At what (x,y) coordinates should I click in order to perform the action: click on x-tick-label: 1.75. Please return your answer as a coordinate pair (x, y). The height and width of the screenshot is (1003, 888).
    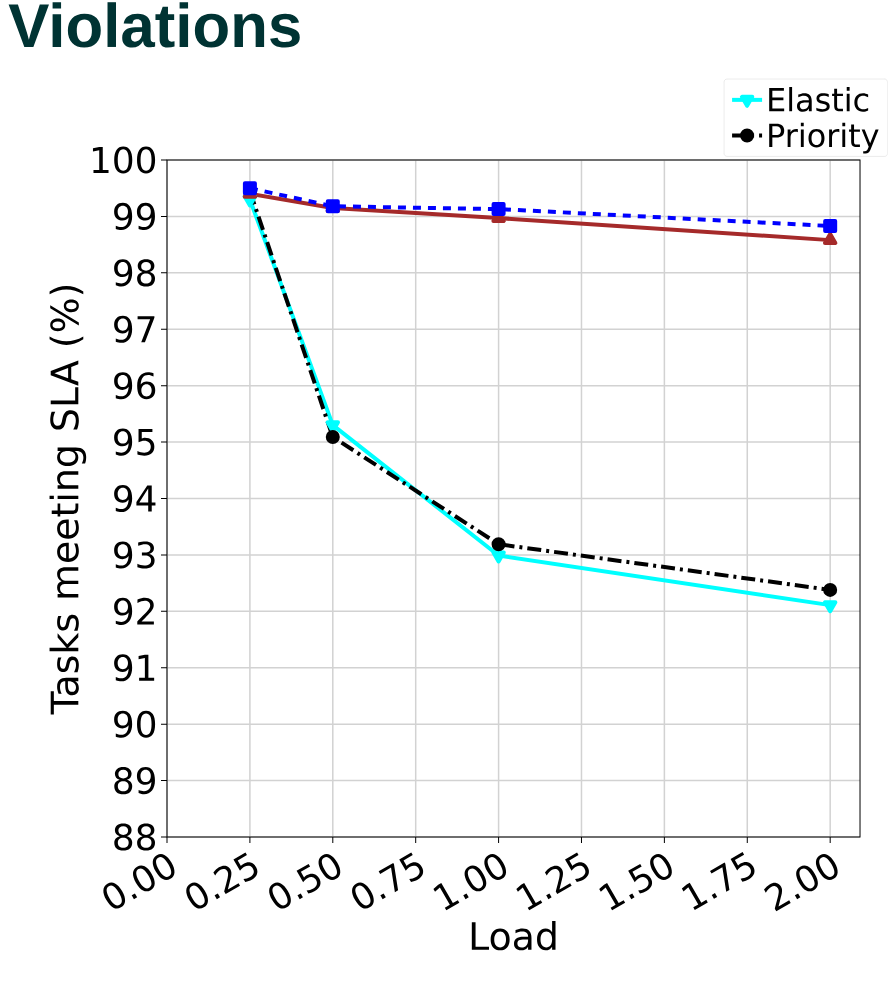
    Looking at the image, I should click on (718, 881).